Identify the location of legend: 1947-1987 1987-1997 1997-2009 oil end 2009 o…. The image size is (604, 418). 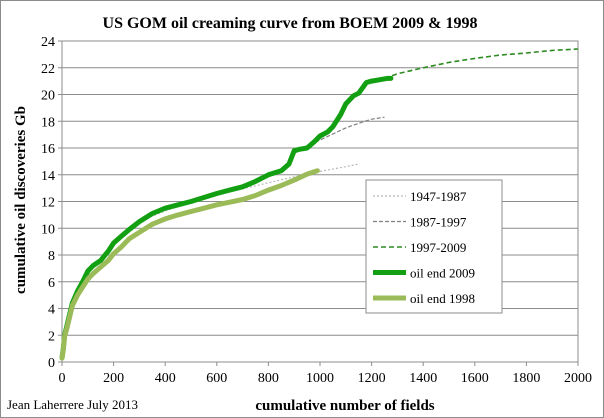
(434, 246).